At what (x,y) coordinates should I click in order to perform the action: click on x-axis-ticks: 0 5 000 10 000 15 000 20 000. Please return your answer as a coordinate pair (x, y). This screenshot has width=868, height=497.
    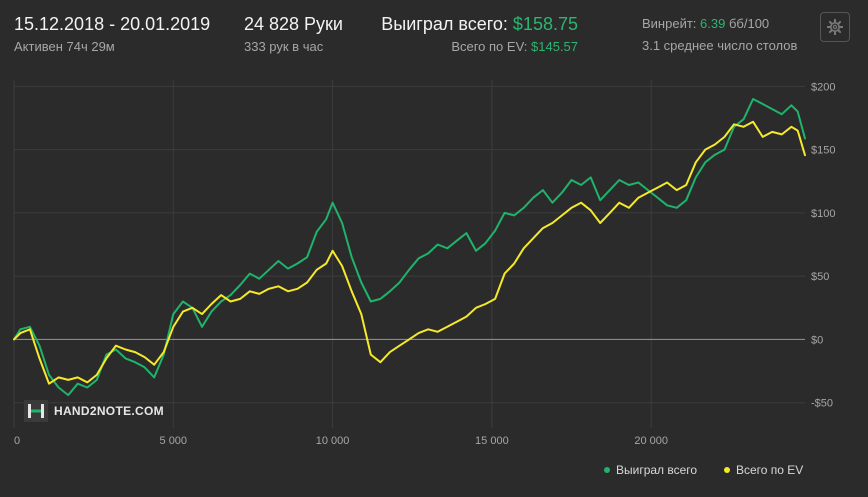
    Looking at the image, I should click on (341, 441).